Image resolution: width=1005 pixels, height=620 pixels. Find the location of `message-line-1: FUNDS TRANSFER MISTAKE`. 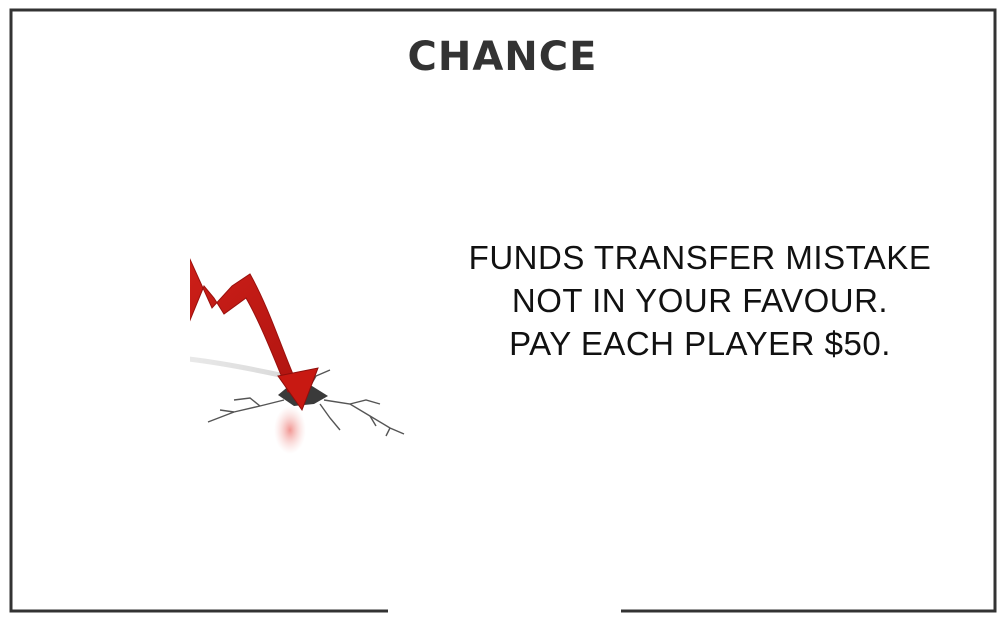

message-line-1: FUNDS TRANSFER MISTAKE is located at coordinates (700, 257).